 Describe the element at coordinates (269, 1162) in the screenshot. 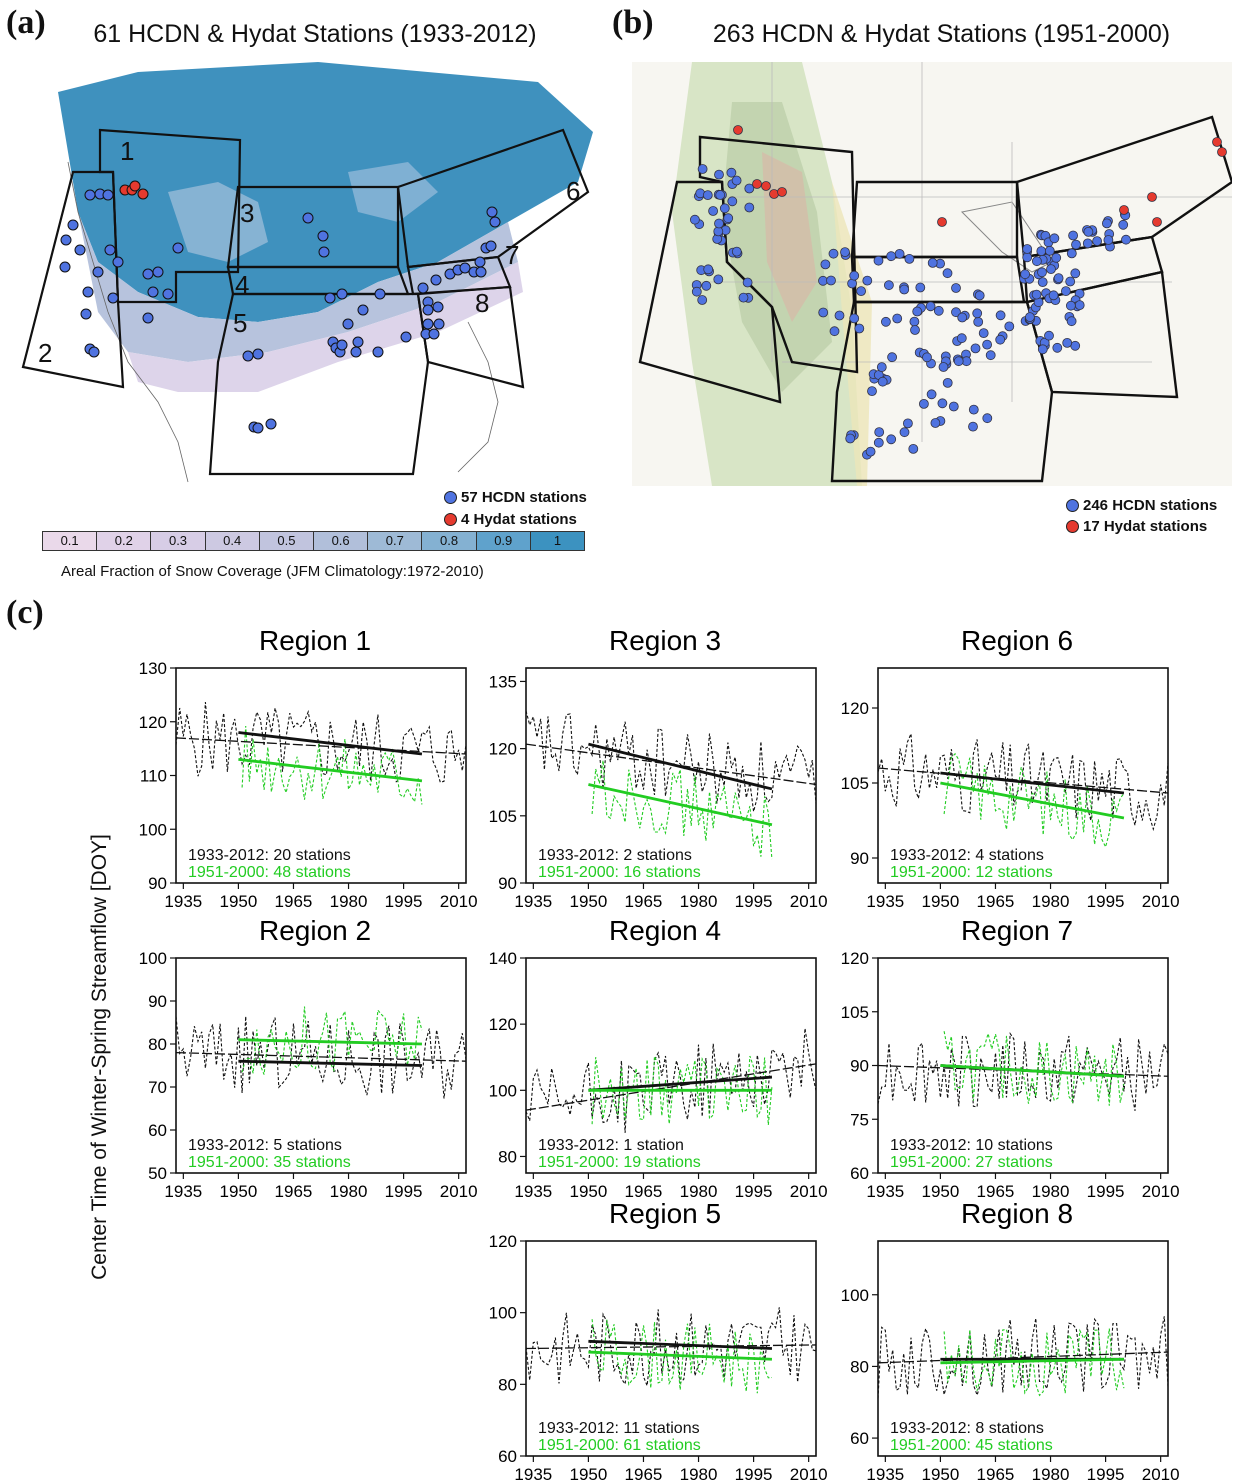

I see `annotation-green: 1951-2000: 35 stations` at that location.